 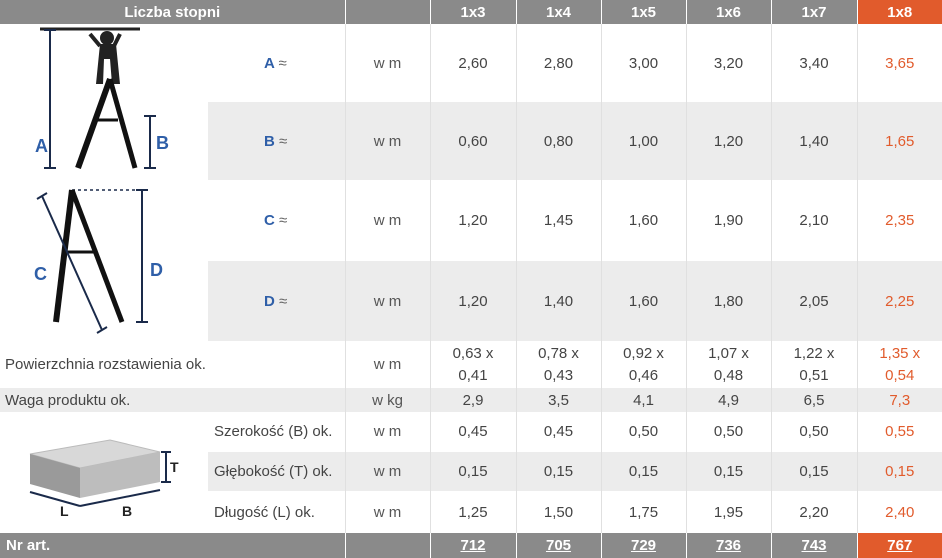 I want to click on value-cell-highlight: 2,25, so click(x=899, y=301).